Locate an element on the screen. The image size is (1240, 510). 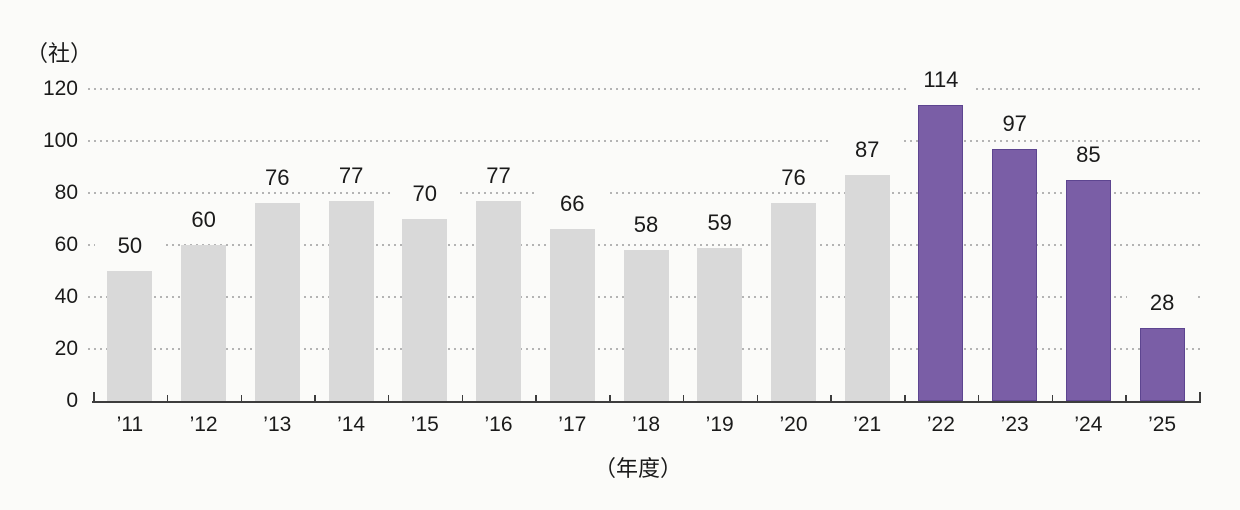
bar-value-label: 70 is located at coordinates (424, 194).